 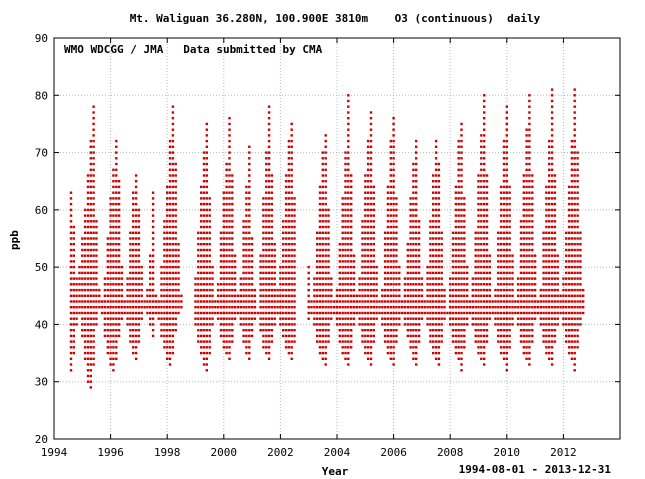 What do you see at coordinates (41, 324) in the screenshot?
I see `y-tick-label: 40` at bounding box center [41, 324].